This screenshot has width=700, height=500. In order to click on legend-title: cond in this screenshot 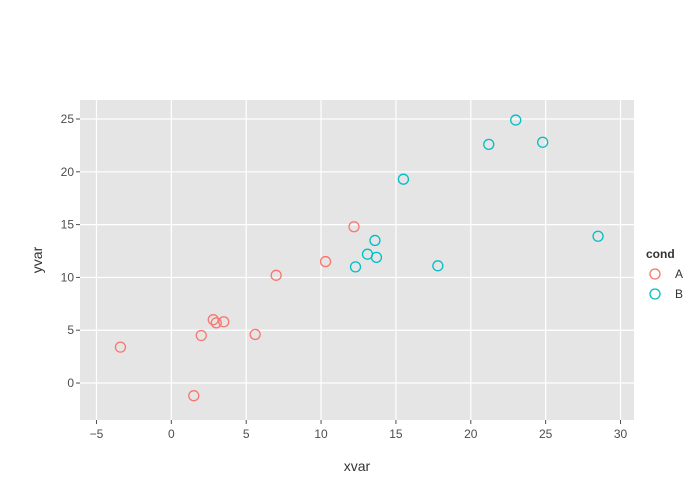, I will do `click(660, 254)`.